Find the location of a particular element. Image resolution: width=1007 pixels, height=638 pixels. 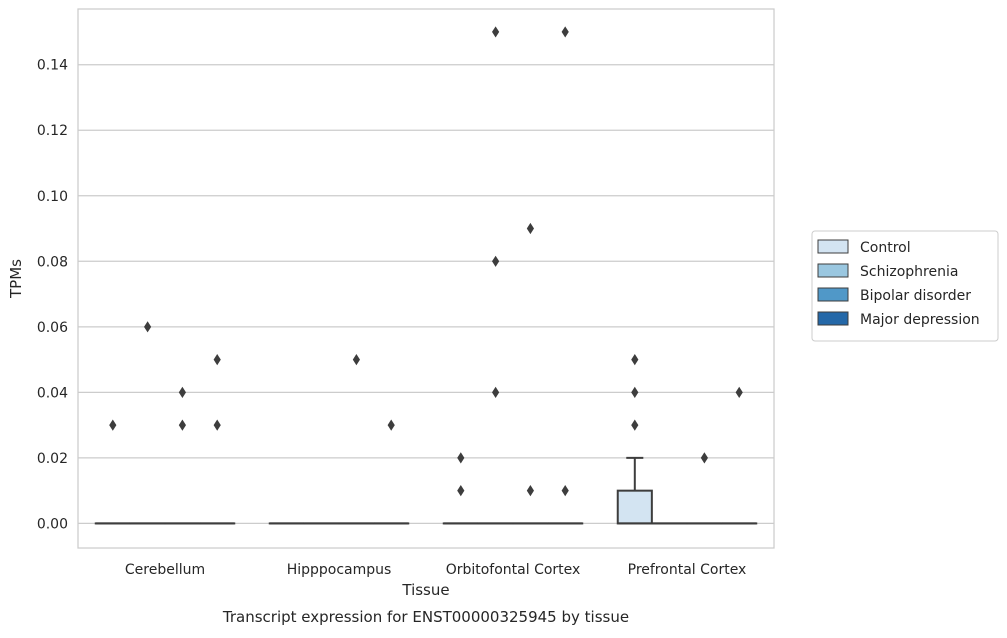

y-tick-label: 0.06 is located at coordinates (52, 328).